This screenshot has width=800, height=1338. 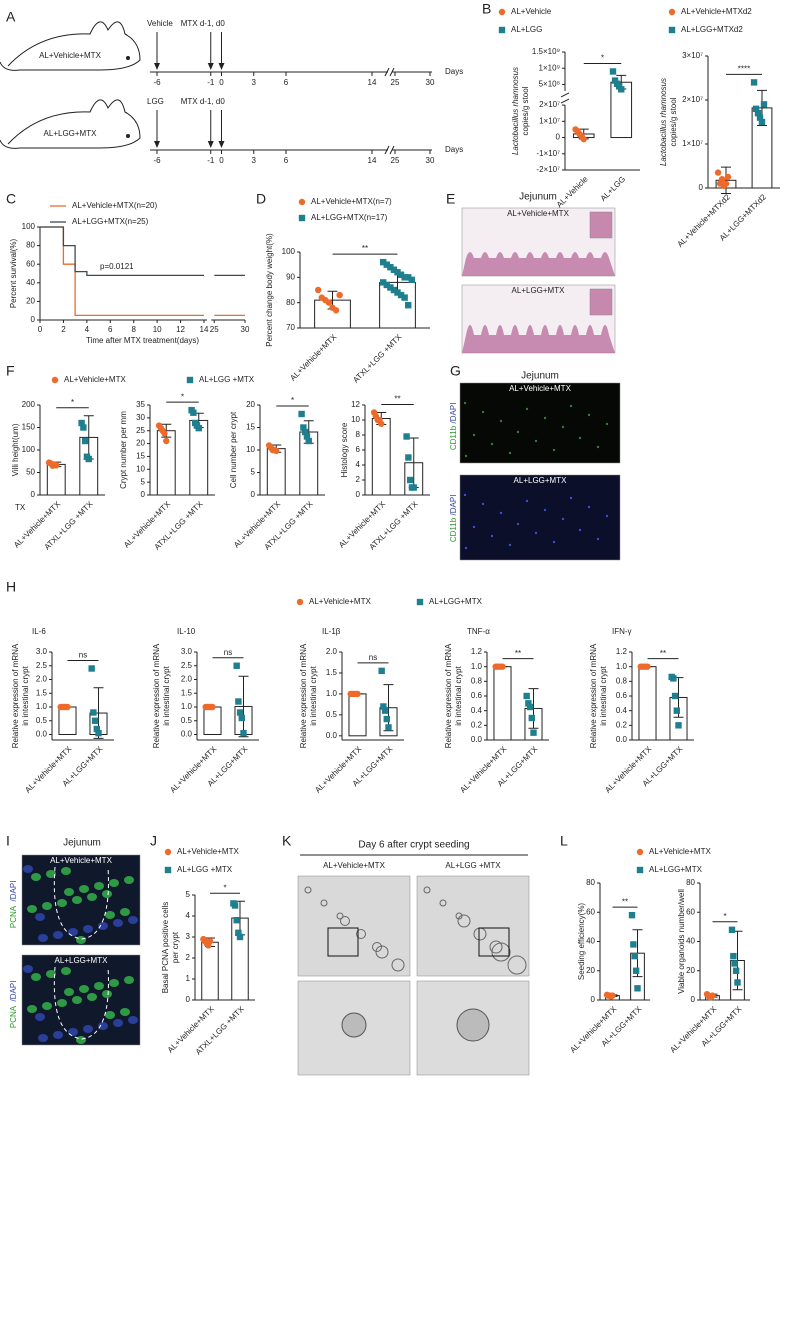 I want to click on y-axis-label: Basal PCNA positive cells, so click(x=165, y=948).